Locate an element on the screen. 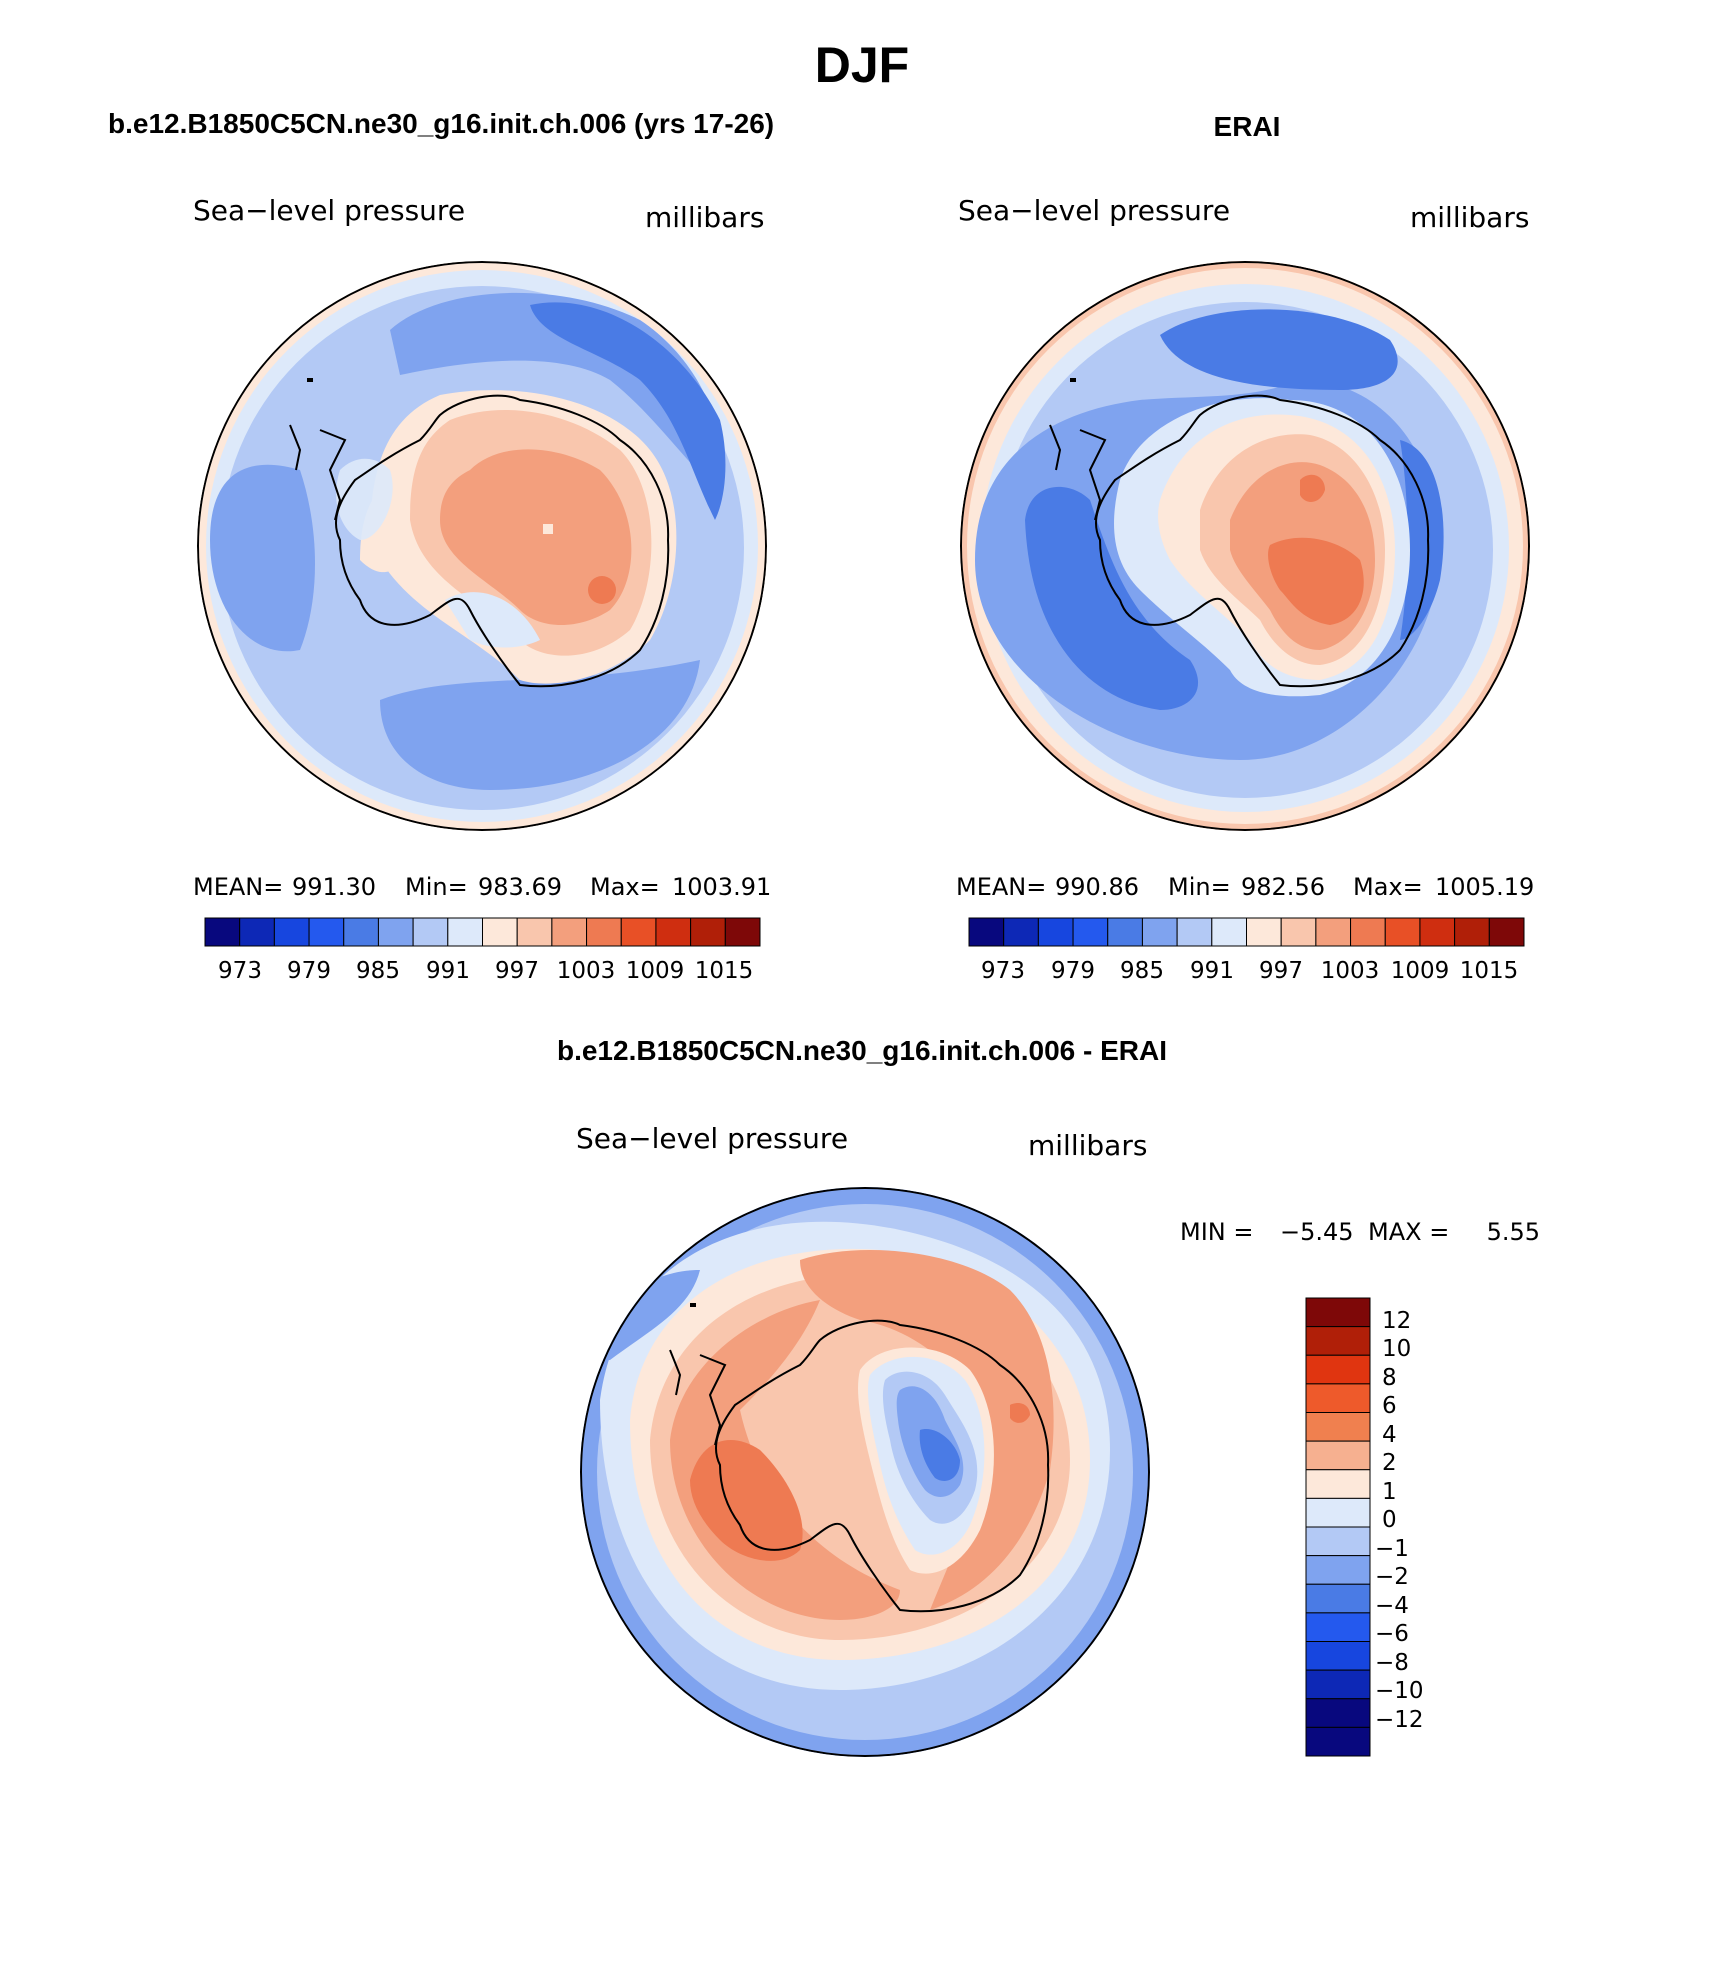 This screenshot has width=1710, height=1961. panel-erai-min-label: Min= is located at coordinates (1199, 887).